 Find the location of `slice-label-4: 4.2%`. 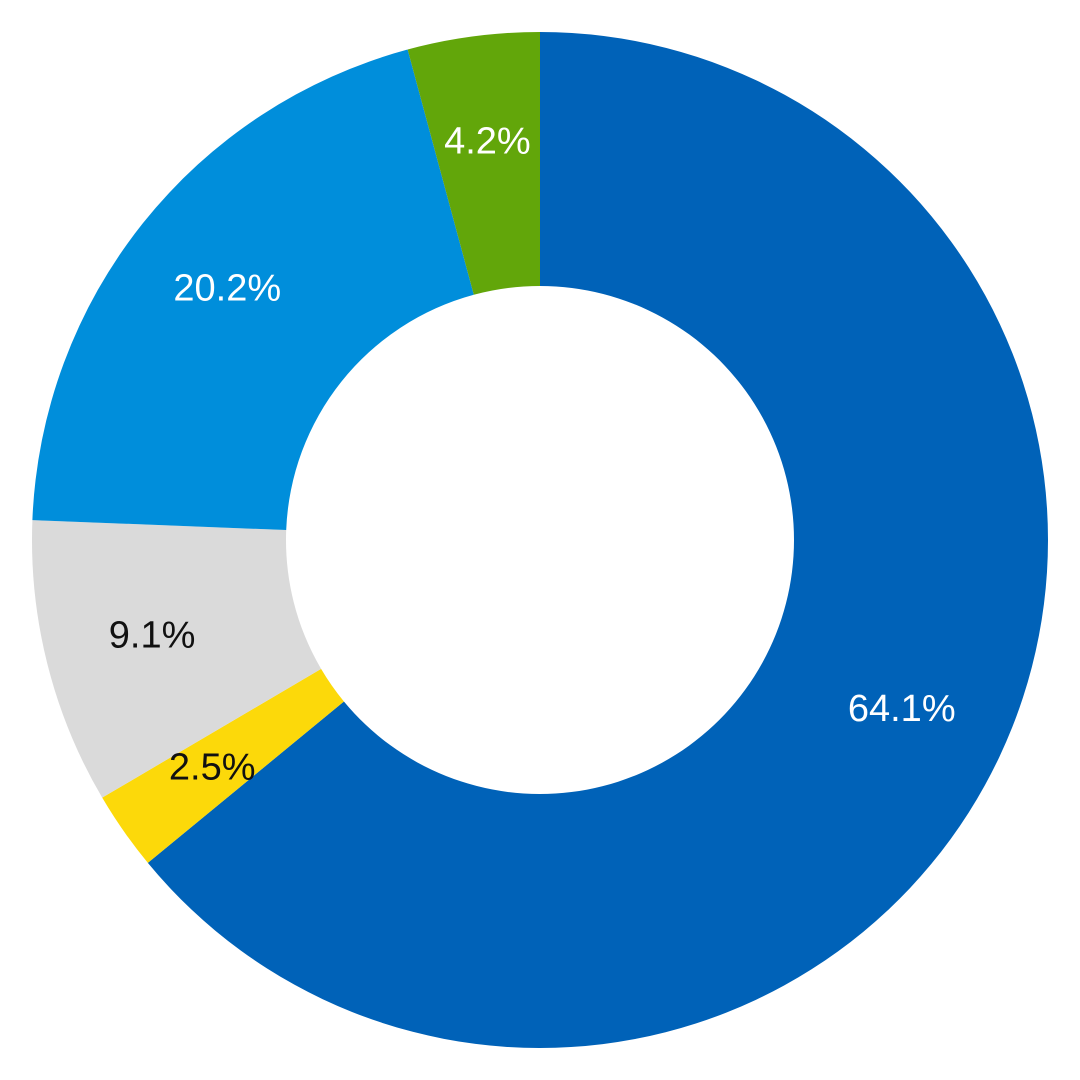

slice-label-4: 4.2% is located at coordinates (487, 142).